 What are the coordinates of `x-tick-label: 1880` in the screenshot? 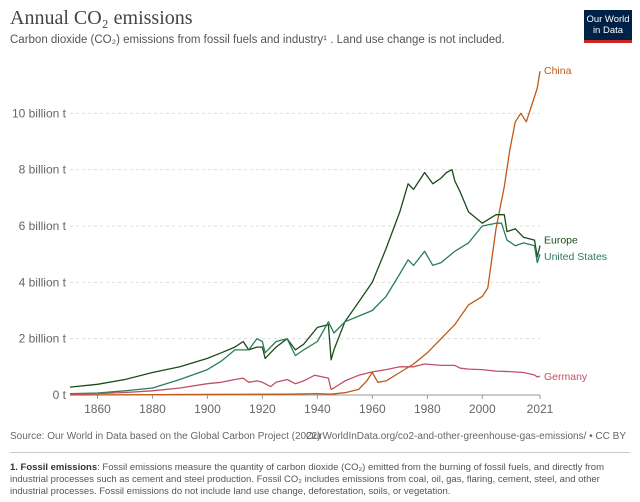 It's located at (152, 409).